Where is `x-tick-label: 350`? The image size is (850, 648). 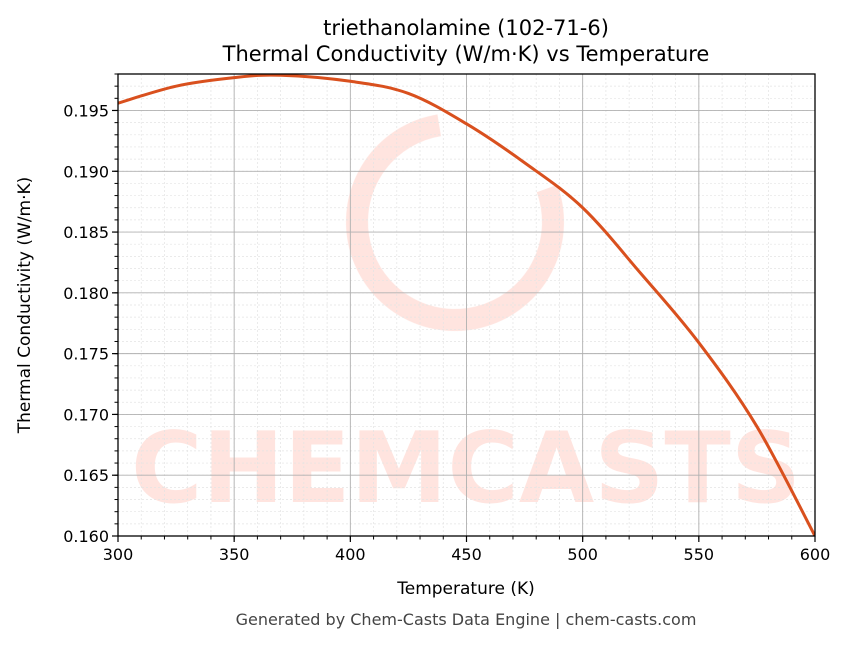
x-tick-label: 350 is located at coordinates (234, 554).